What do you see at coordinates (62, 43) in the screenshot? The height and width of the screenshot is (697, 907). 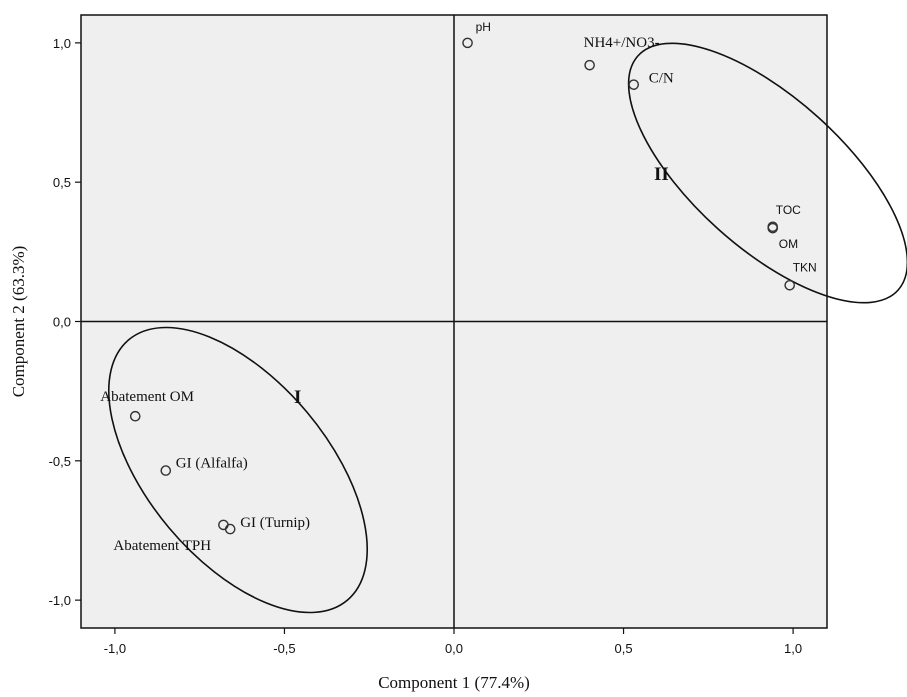 I see `y-tick-label: 1,0` at bounding box center [62, 43].